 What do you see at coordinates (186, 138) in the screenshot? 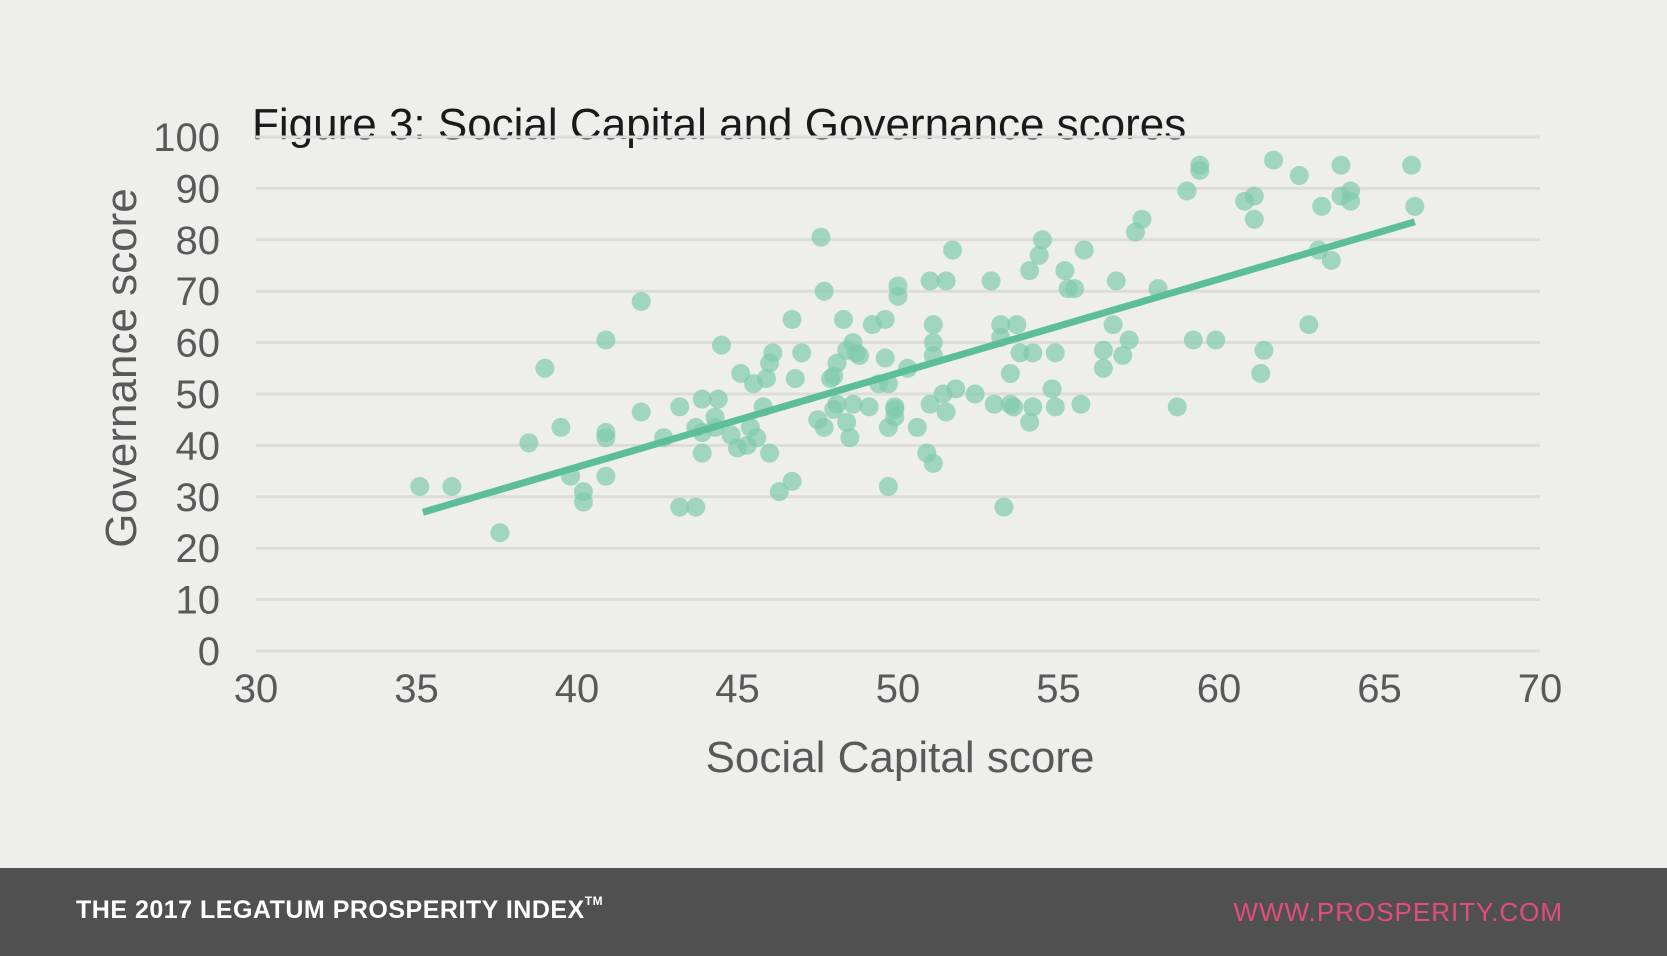
I see `y-tick-label: 100` at bounding box center [186, 138].